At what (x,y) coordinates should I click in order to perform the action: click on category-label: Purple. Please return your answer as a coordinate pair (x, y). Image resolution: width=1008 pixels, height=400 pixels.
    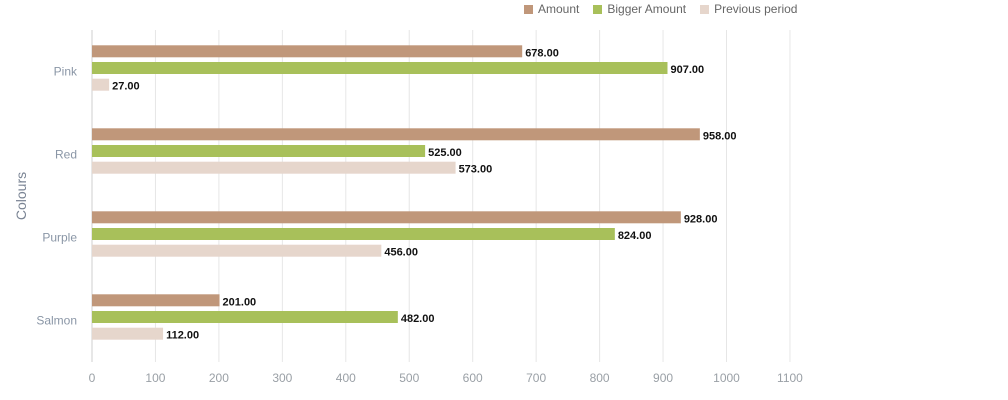
    Looking at the image, I should click on (59, 238).